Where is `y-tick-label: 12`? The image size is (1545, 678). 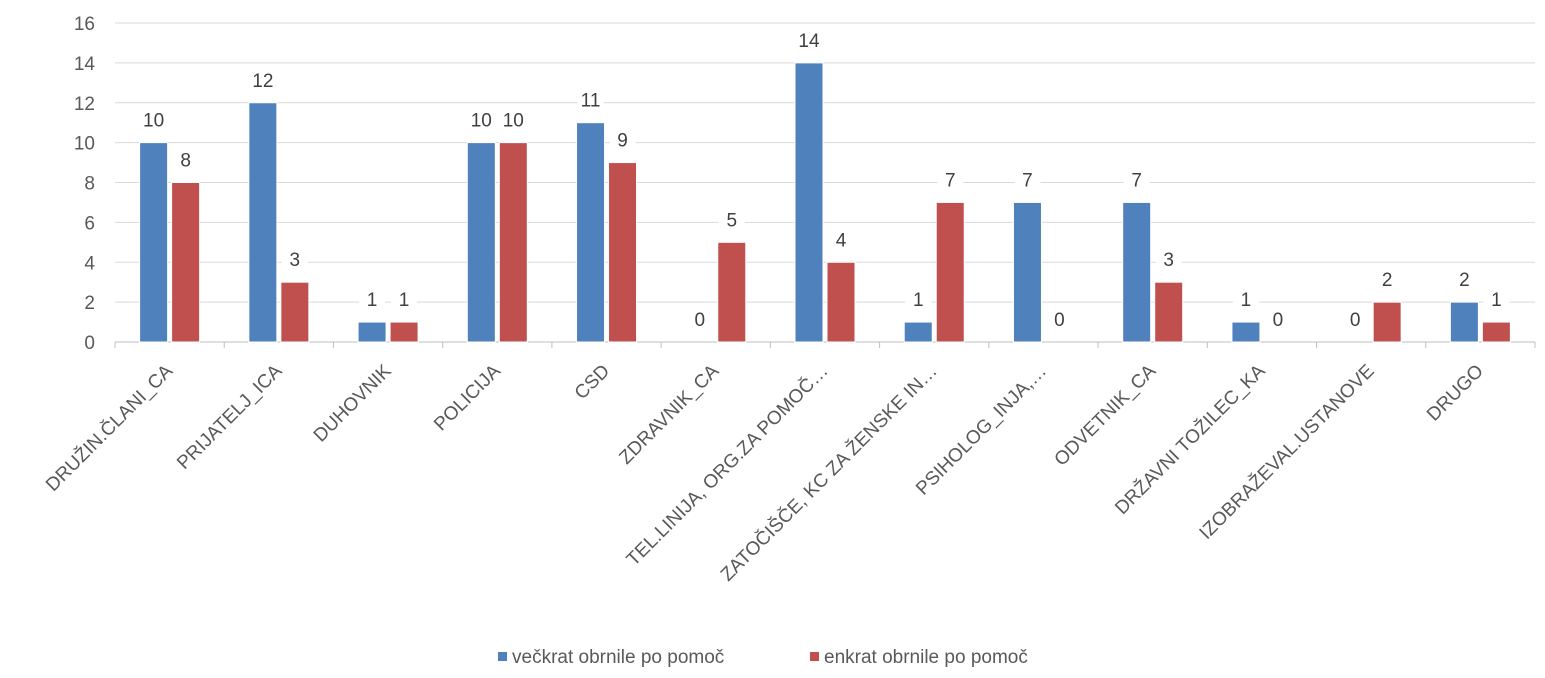
y-tick-label: 12 is located at coordinates (84, 104).